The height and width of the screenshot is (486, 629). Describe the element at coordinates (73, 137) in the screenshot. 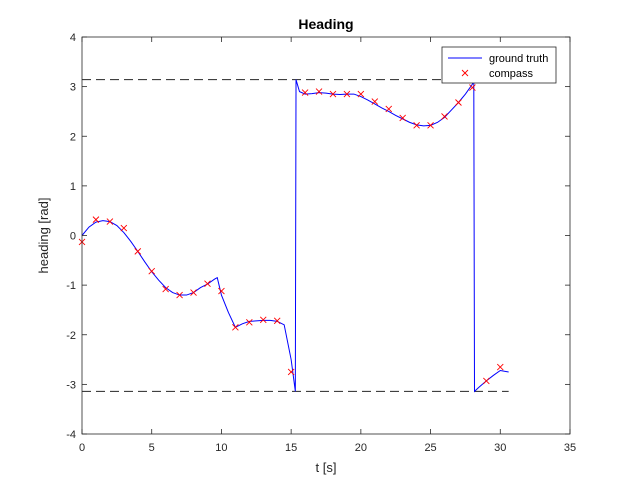

I see `y-tick-label: 2` at that location.